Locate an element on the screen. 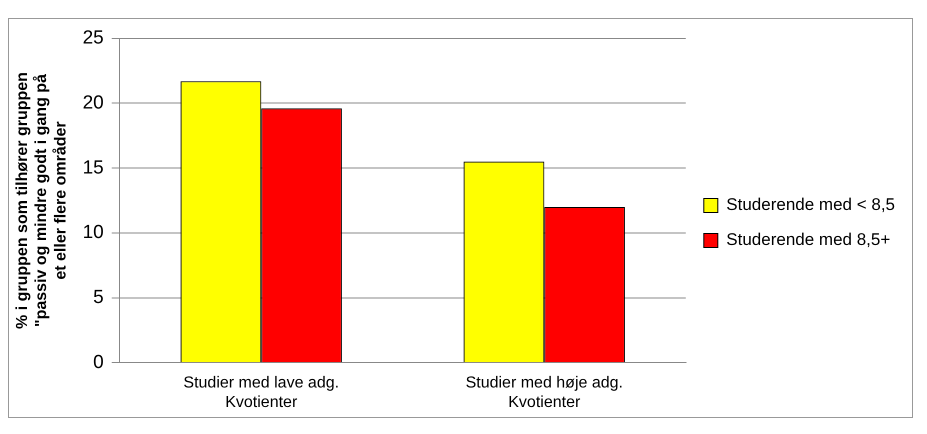 The height and width of the screenshot is (434, 927). y-axis-title: % i gruppen som tilhører gruppen "passiv og mindre godt i gang på et eller flere områder is located at coordinates (42, 200).